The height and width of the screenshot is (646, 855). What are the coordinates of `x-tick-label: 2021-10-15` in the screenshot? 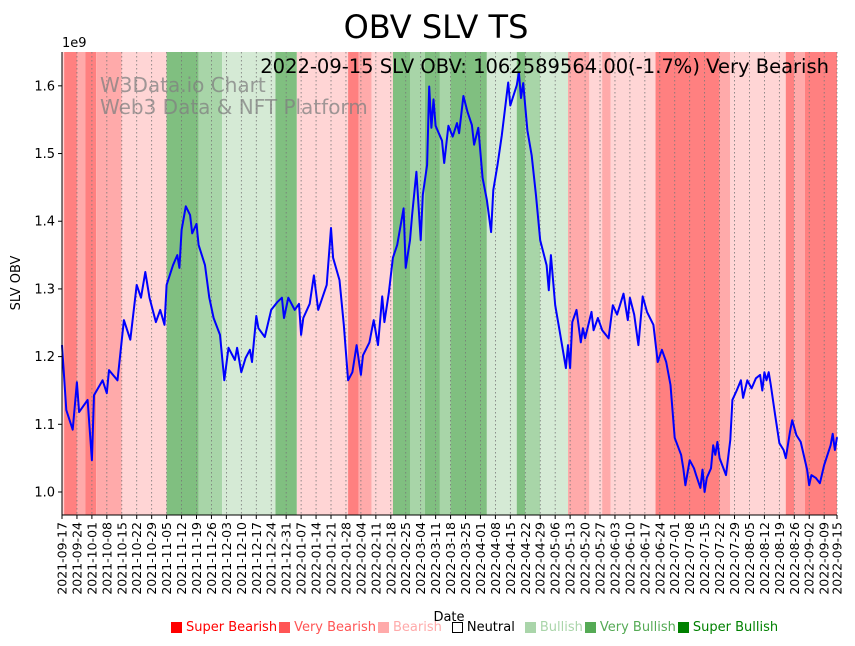 It's located at (121, 558).